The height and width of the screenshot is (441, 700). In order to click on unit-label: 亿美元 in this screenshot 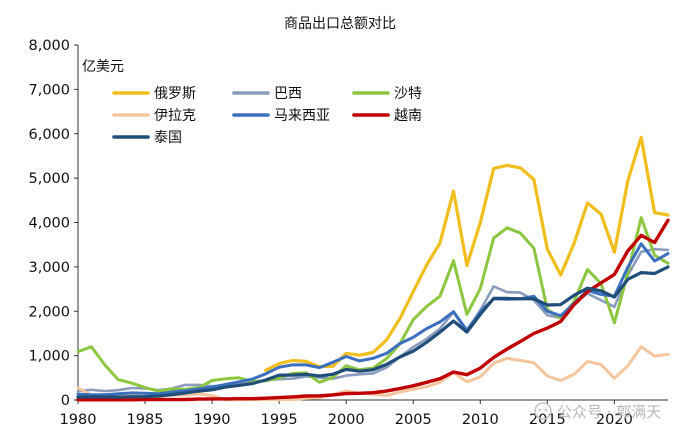, I will do `click(103, 67)`.